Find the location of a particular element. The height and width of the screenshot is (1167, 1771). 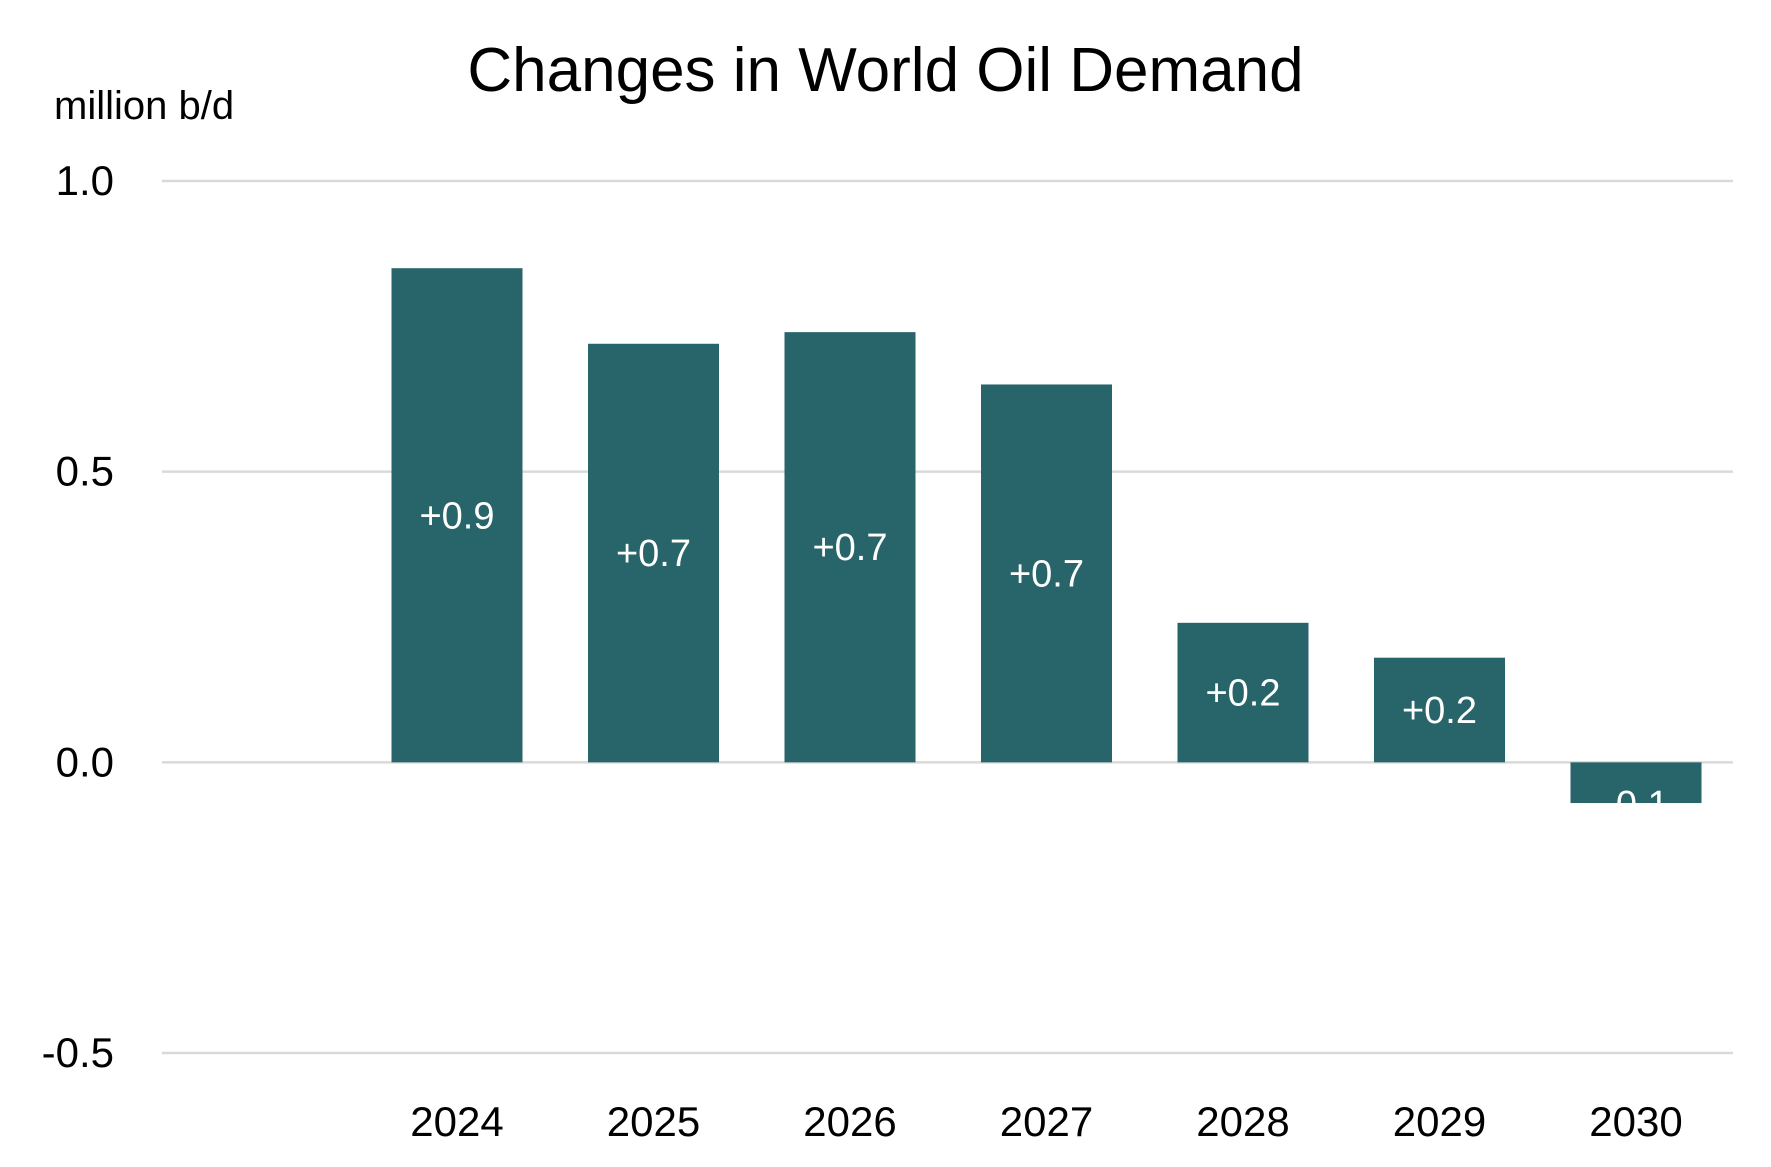

x-tick-label: 2027 is located at coordinates (1046, 1121).